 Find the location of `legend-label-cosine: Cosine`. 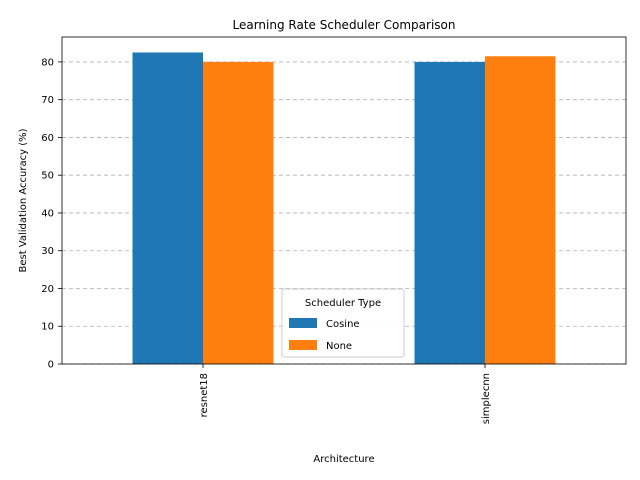

legend-label-cosine: Cosine is located at coordinates (343, 324).